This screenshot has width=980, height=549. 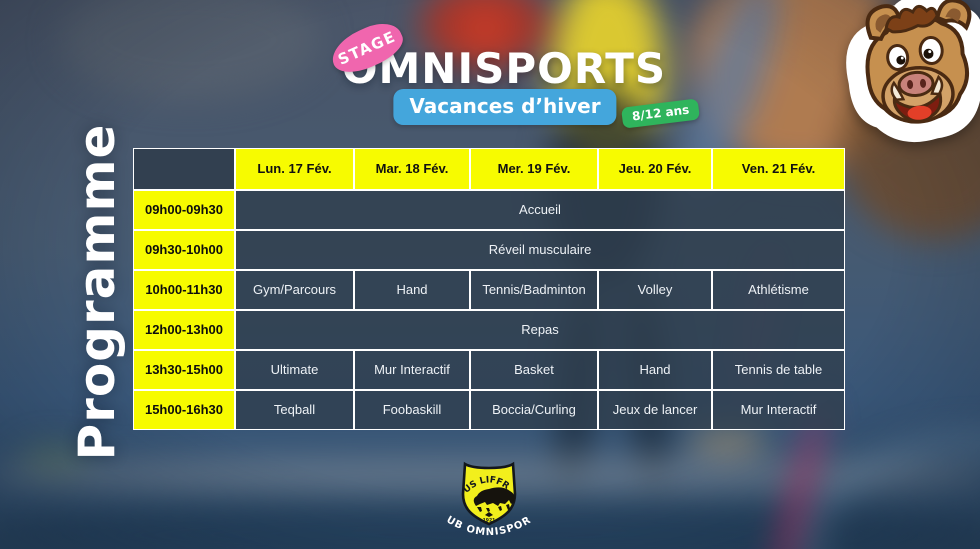 I want to click on activity-cell: Athlétisme, so click(x=778, y=290).